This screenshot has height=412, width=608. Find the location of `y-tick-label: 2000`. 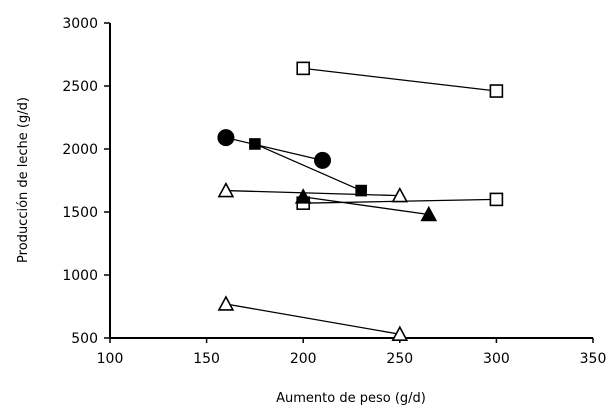

y-tick-label: 2000 is located at coordinates (80, 150).